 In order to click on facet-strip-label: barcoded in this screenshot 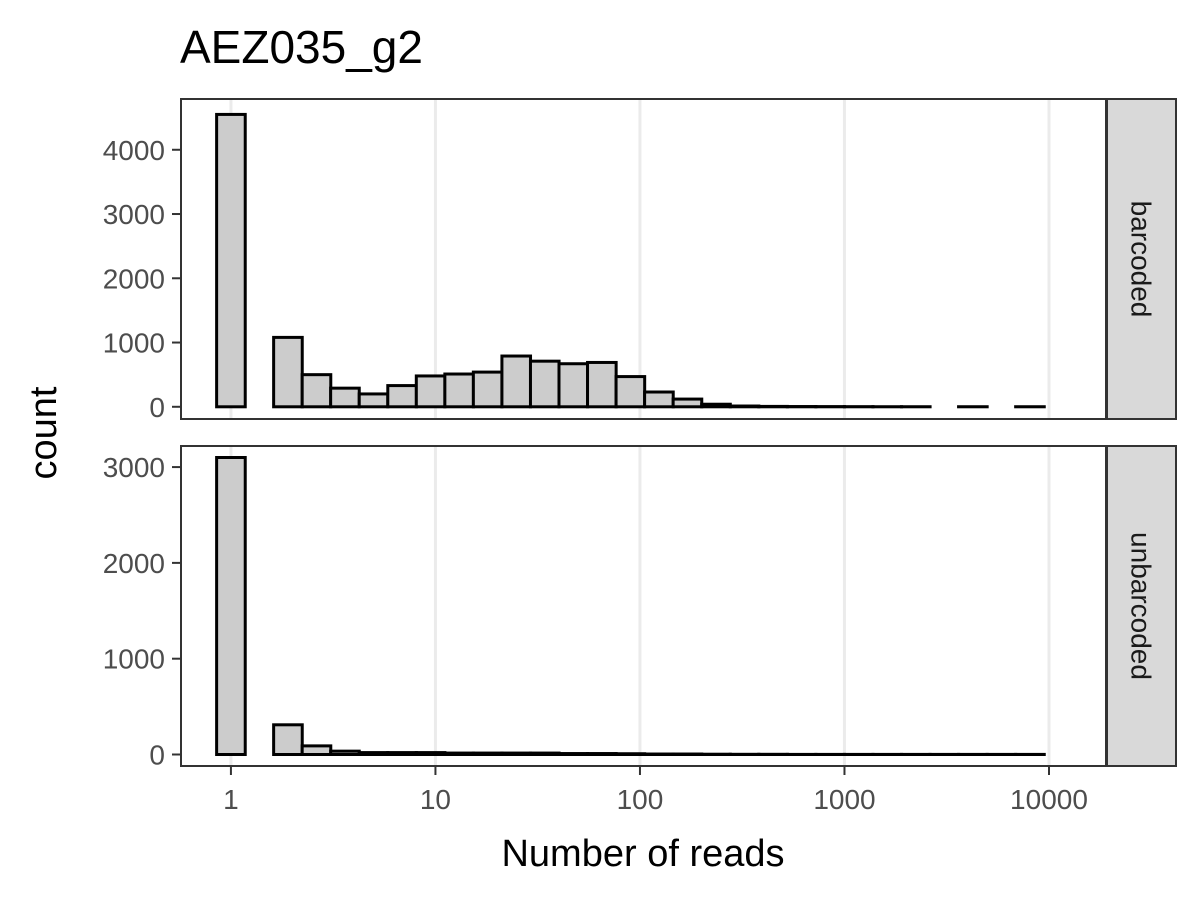, I will do `click(1141, 259)`.